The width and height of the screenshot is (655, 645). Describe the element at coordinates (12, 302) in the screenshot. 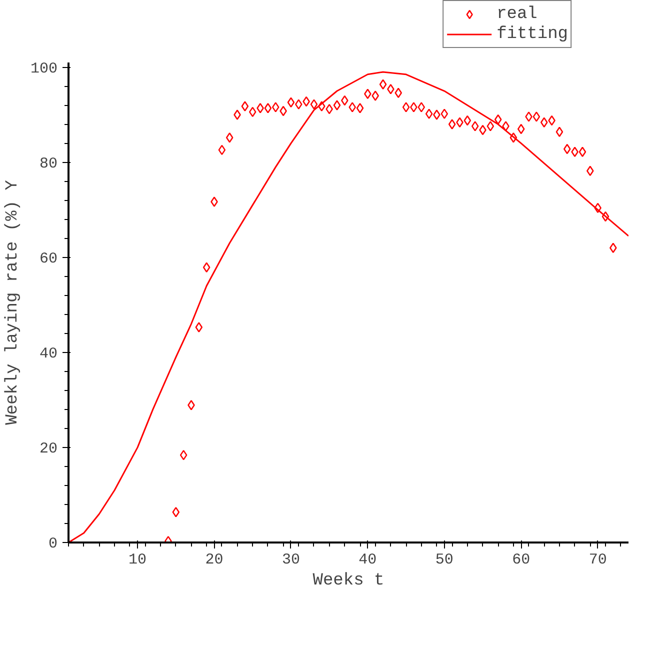

I see `y-axis-title: Weekly laying rate (%) Y` at that location.